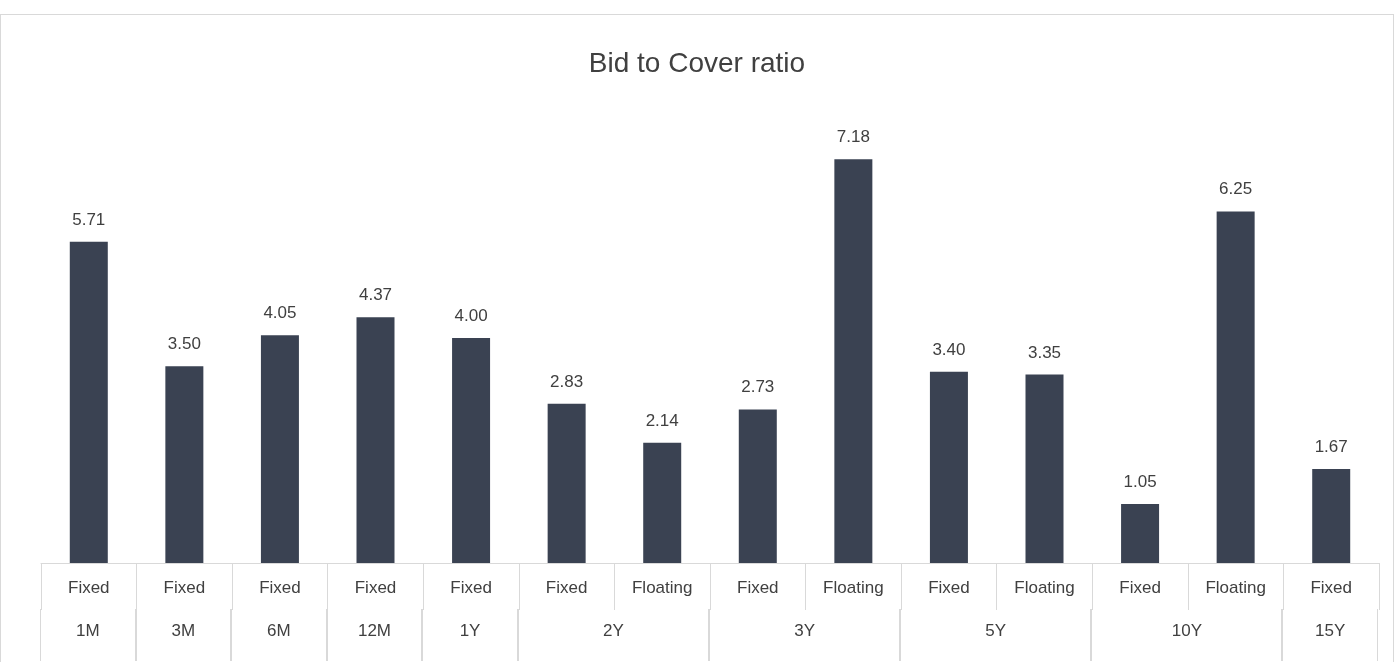 Image resolution: width=1396 pixels, height=662 pixels. What do you see at coordinates (471, 315) in the screenshot?
I see `data-label: 4.00` at bounding box center [471, 315].